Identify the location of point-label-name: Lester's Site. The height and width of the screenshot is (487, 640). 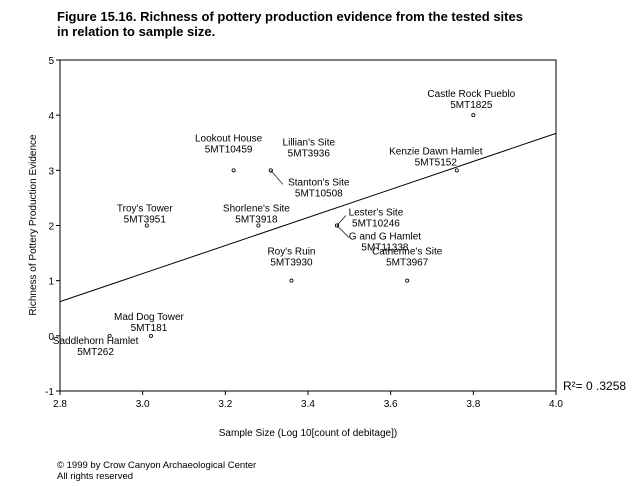
(376, 213).